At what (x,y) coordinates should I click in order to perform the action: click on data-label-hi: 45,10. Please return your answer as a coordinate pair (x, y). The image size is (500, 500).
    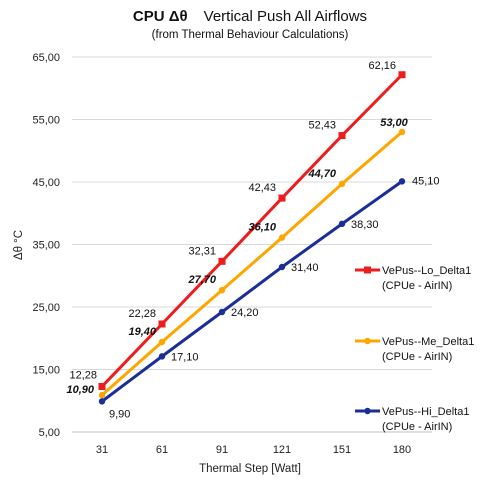
    Looking at the image, I should click on (426, 181).